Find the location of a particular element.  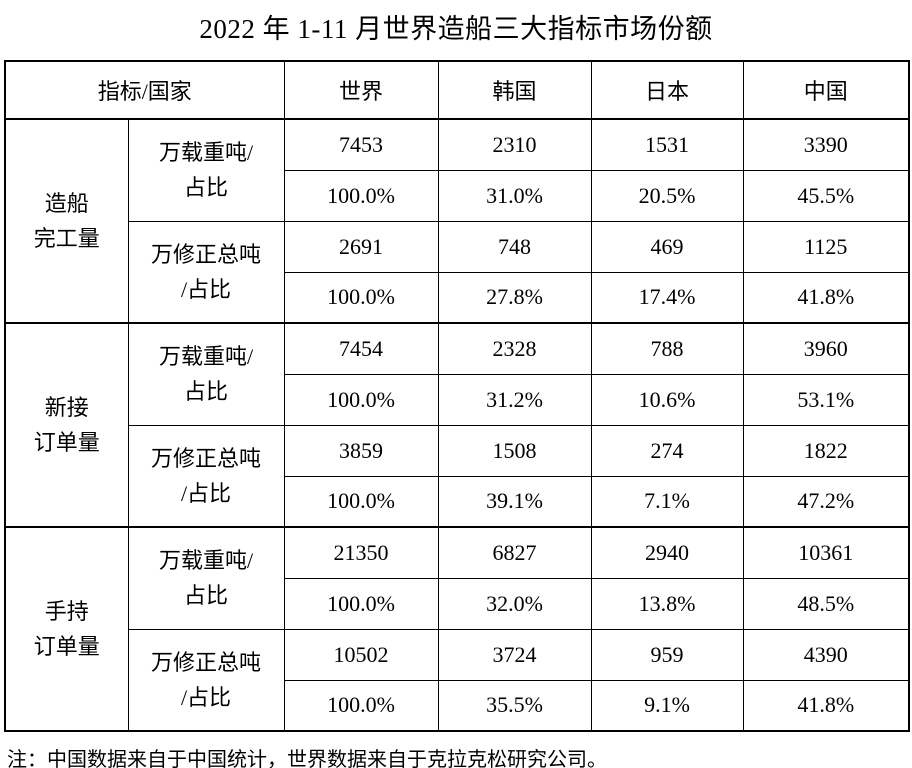

label-line: 新接 is located at coordinates (66, 407).